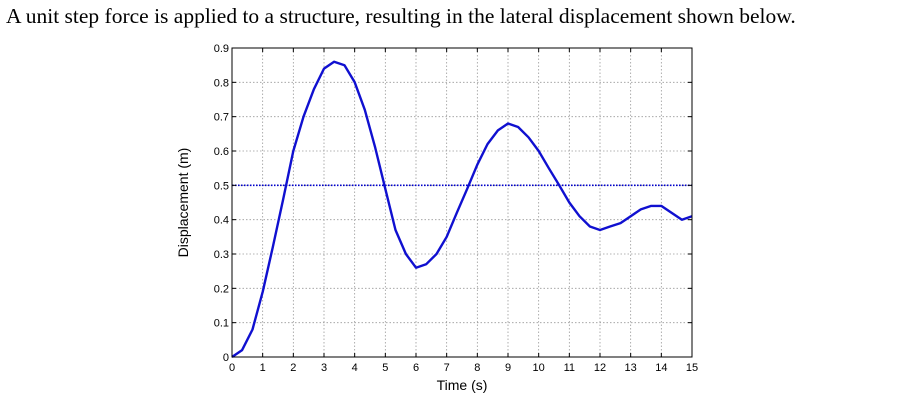 This screenshot has width=905, height=416. I want to click on y-tick-label: 0.7, so click(221, 118).